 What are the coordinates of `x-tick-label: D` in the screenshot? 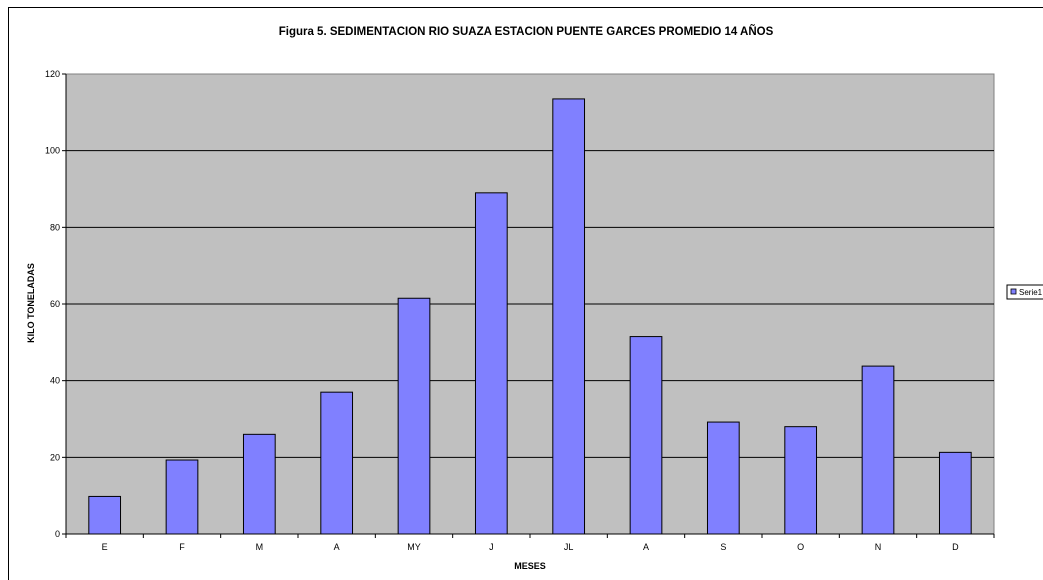 It's located at (955, 547).